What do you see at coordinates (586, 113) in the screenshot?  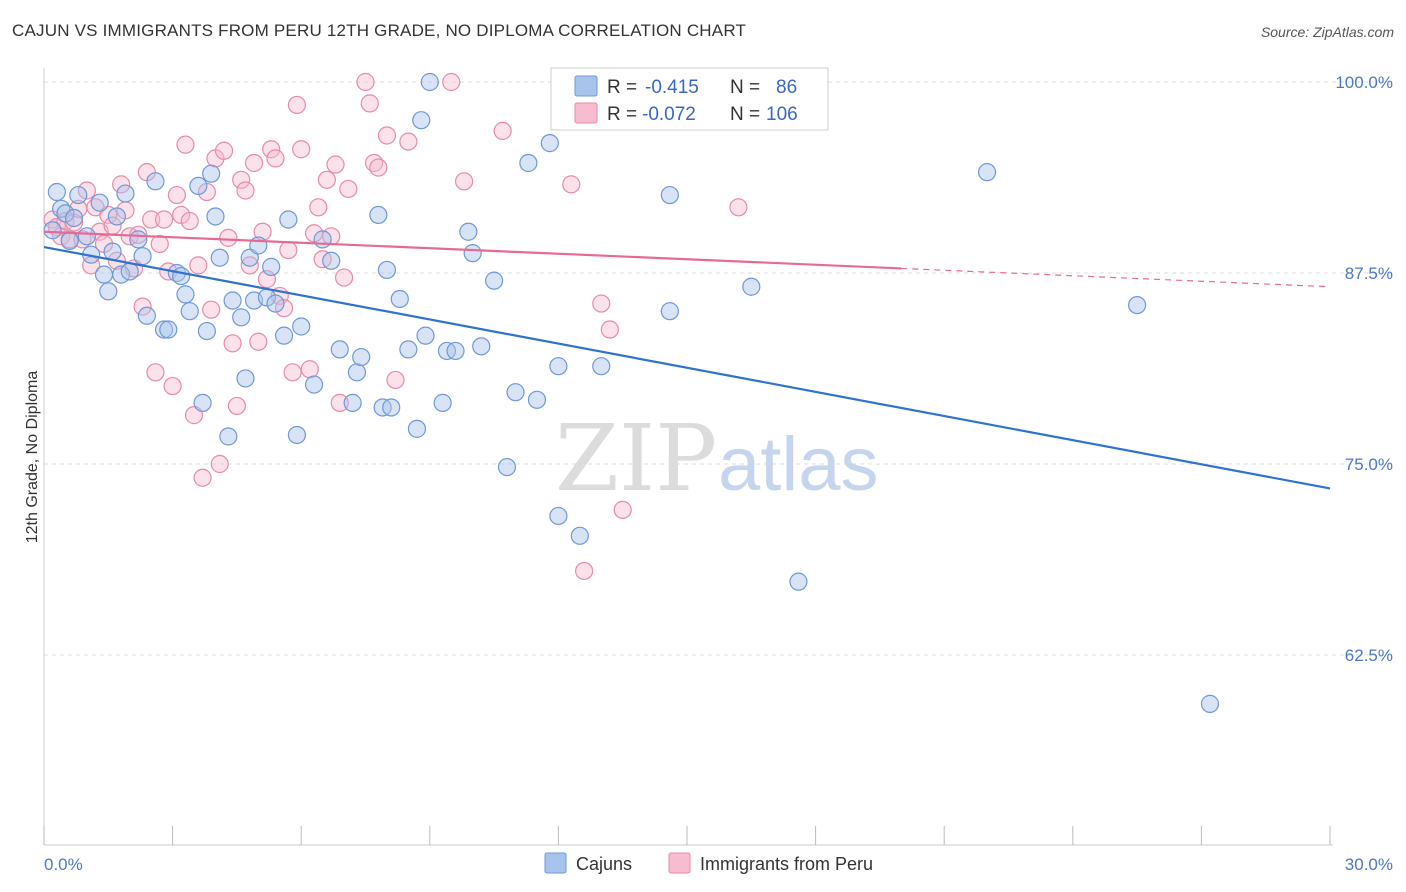 I see `legend-swatch-peru` at bounding box center [586, 113].